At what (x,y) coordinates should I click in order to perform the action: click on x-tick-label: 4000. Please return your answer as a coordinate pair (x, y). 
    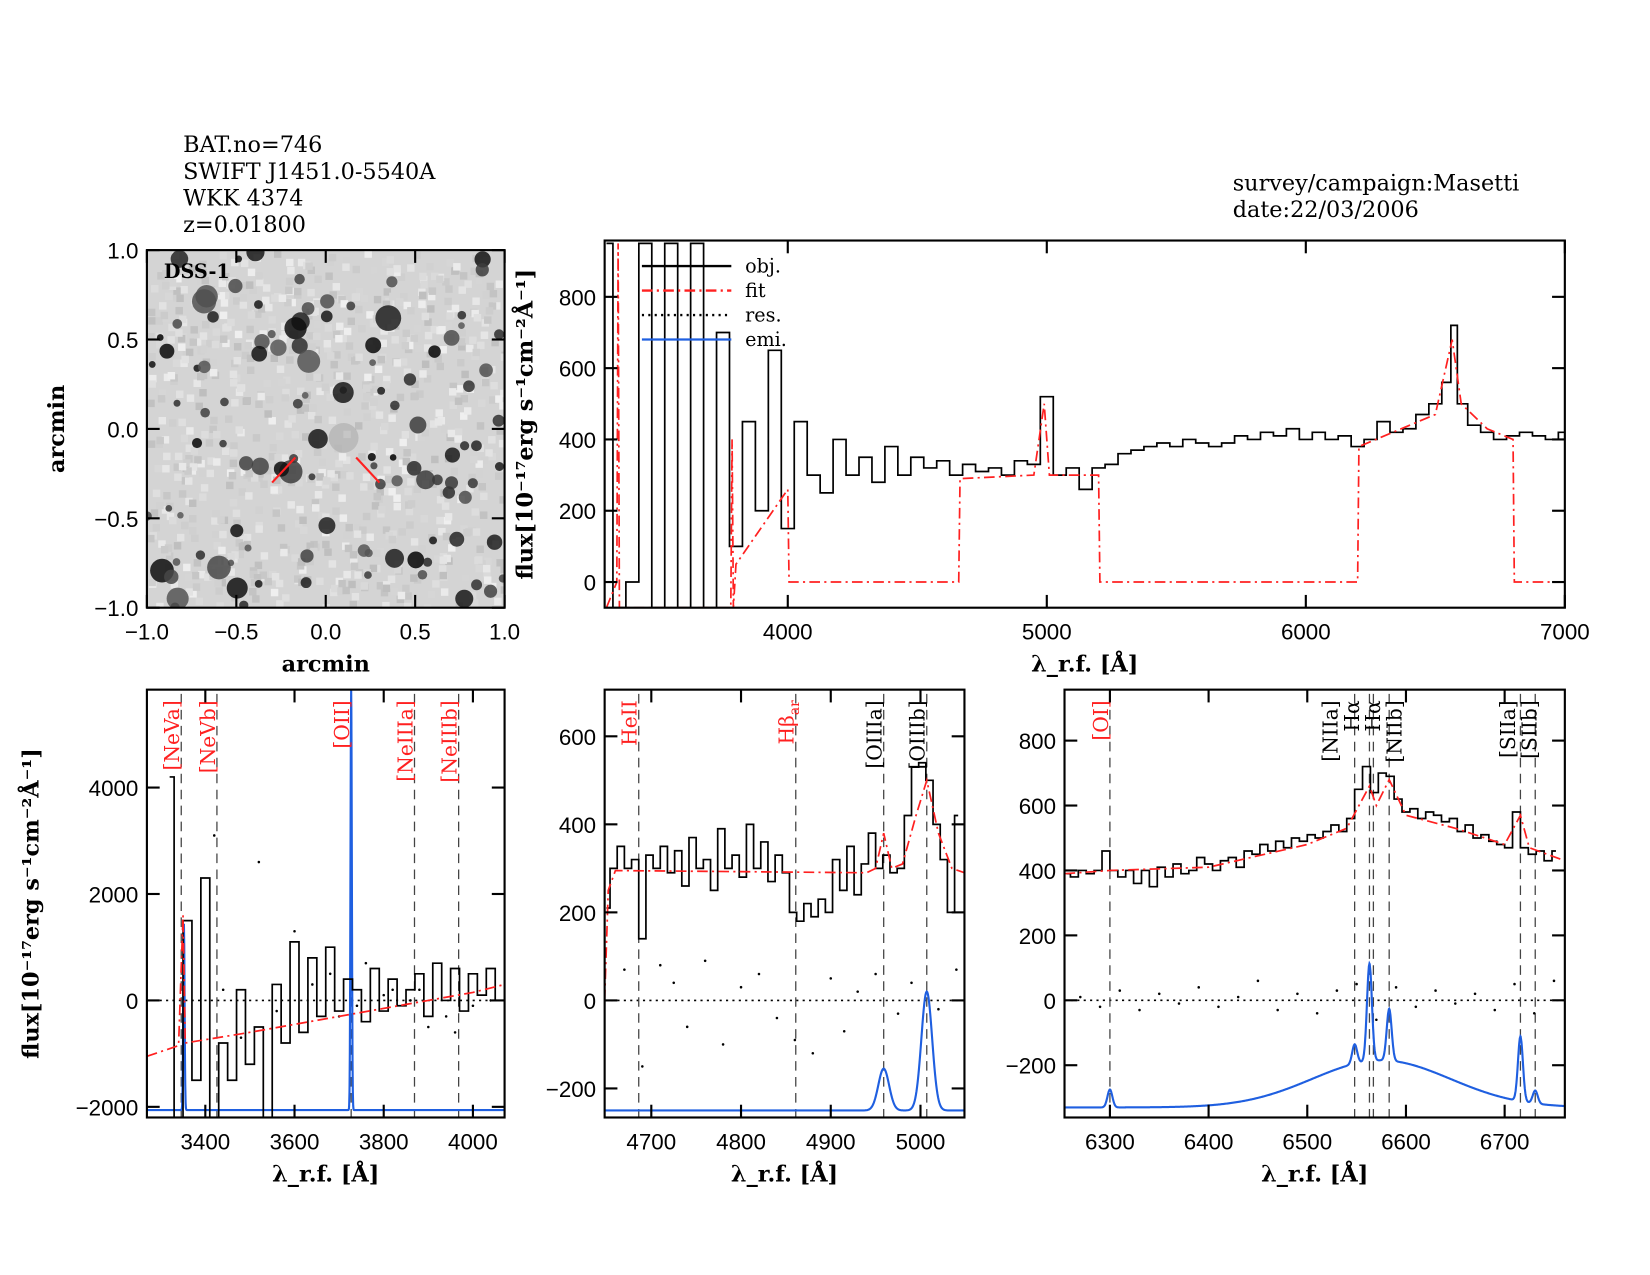
    Looking at the image, I should click on (788, 632).